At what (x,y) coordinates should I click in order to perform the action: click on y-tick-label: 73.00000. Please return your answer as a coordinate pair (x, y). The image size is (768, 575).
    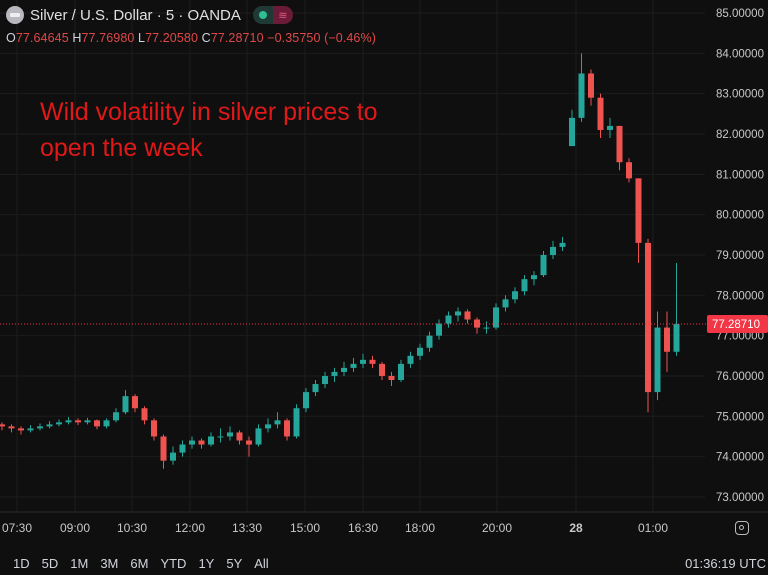
    Looking at the image, I should click on (740, 498).